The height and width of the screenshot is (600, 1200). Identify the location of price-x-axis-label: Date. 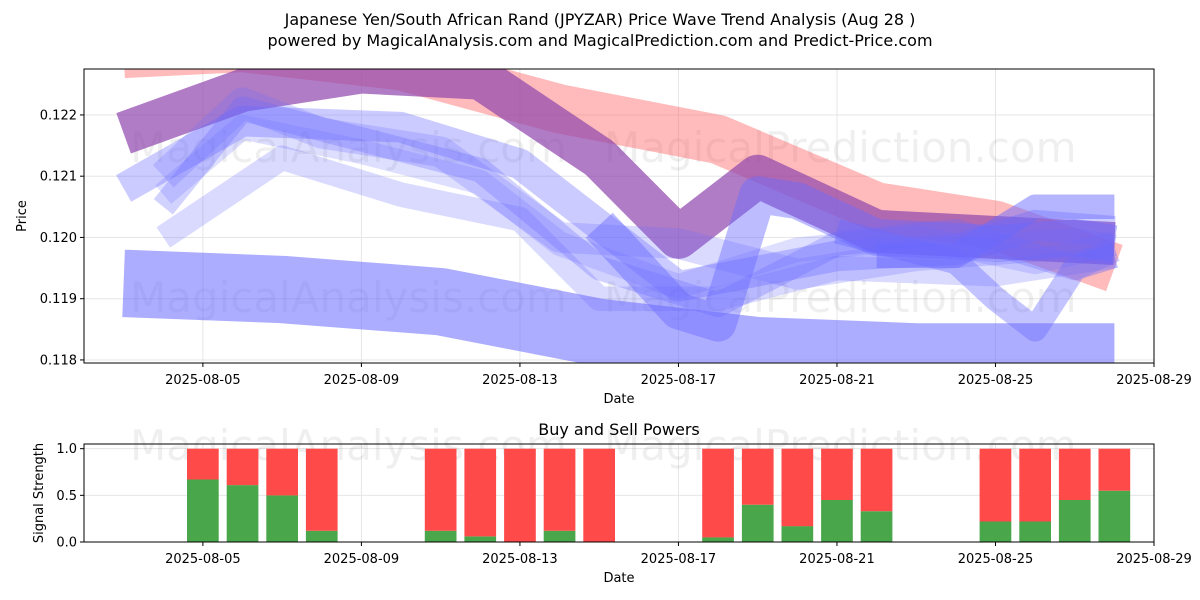
(618, 399).